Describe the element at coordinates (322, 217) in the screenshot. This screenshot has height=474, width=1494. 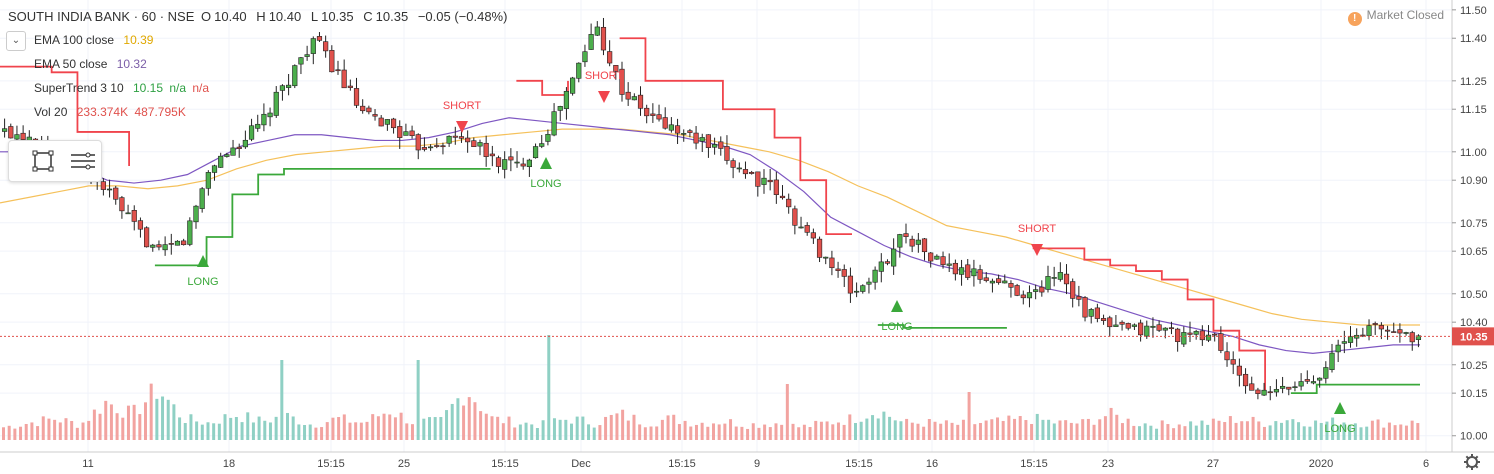
I see `supertrend-up-line` at that location.